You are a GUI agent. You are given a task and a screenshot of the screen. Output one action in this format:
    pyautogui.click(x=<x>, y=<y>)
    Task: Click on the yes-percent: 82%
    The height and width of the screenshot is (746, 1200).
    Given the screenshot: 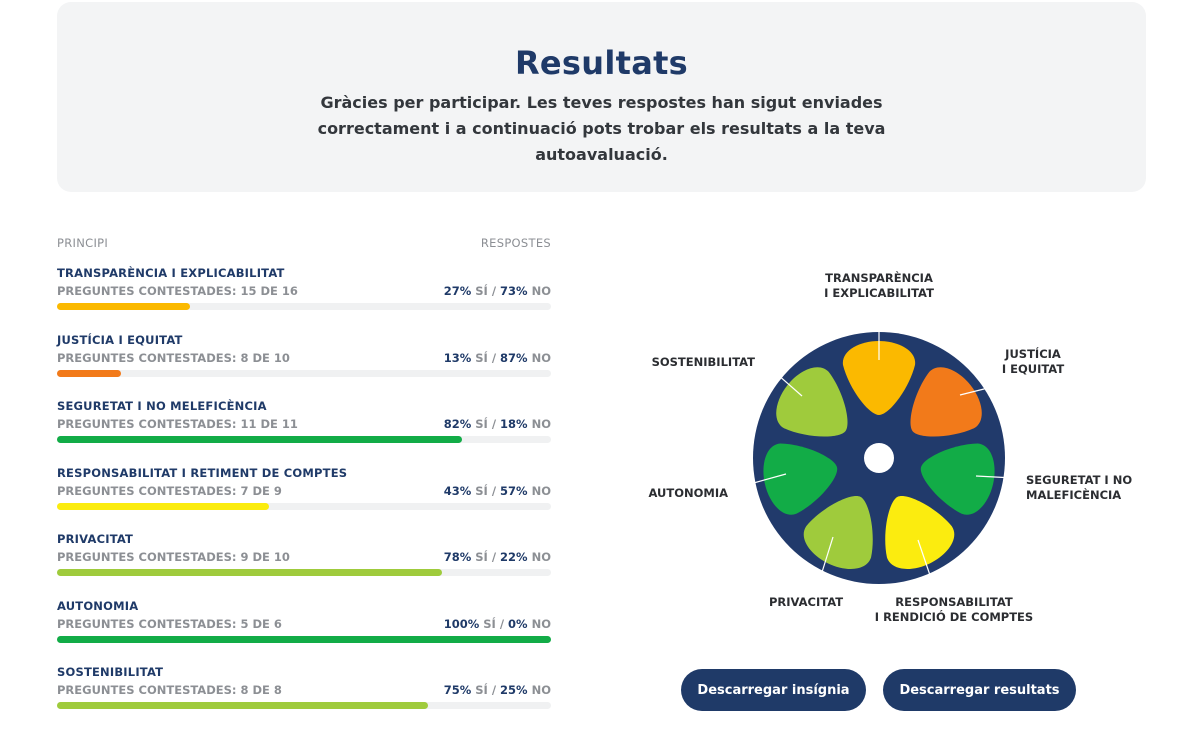 What is the action you would take?
    pyautogui.click(x=457, y=424)
    